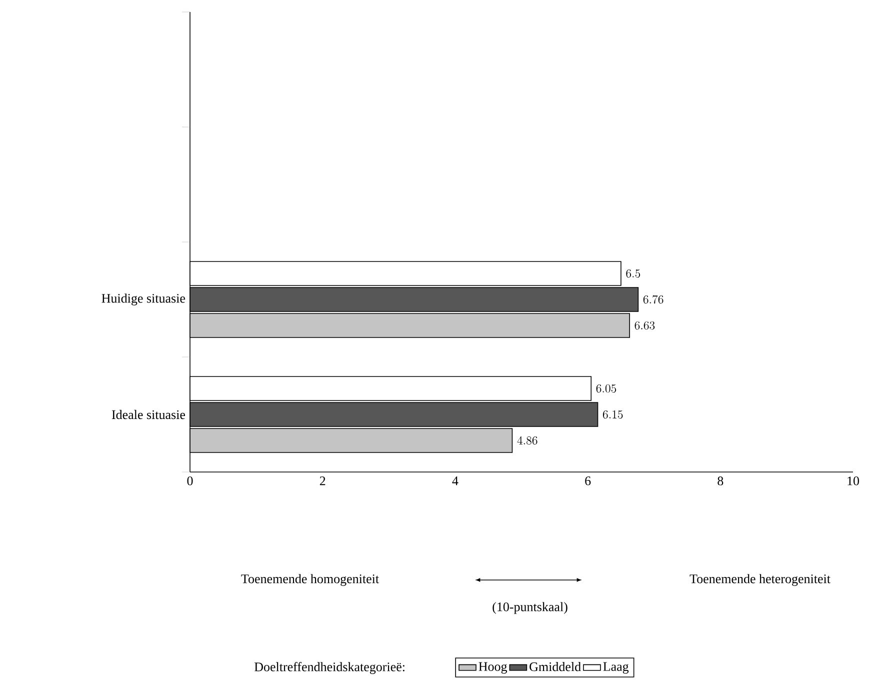 The height and width of the screenshot is (688, 887). What do you see at coordinates (854, 481) in the screenshot?
I see `x-tick-label: 10` at bounding box center [854, 481].